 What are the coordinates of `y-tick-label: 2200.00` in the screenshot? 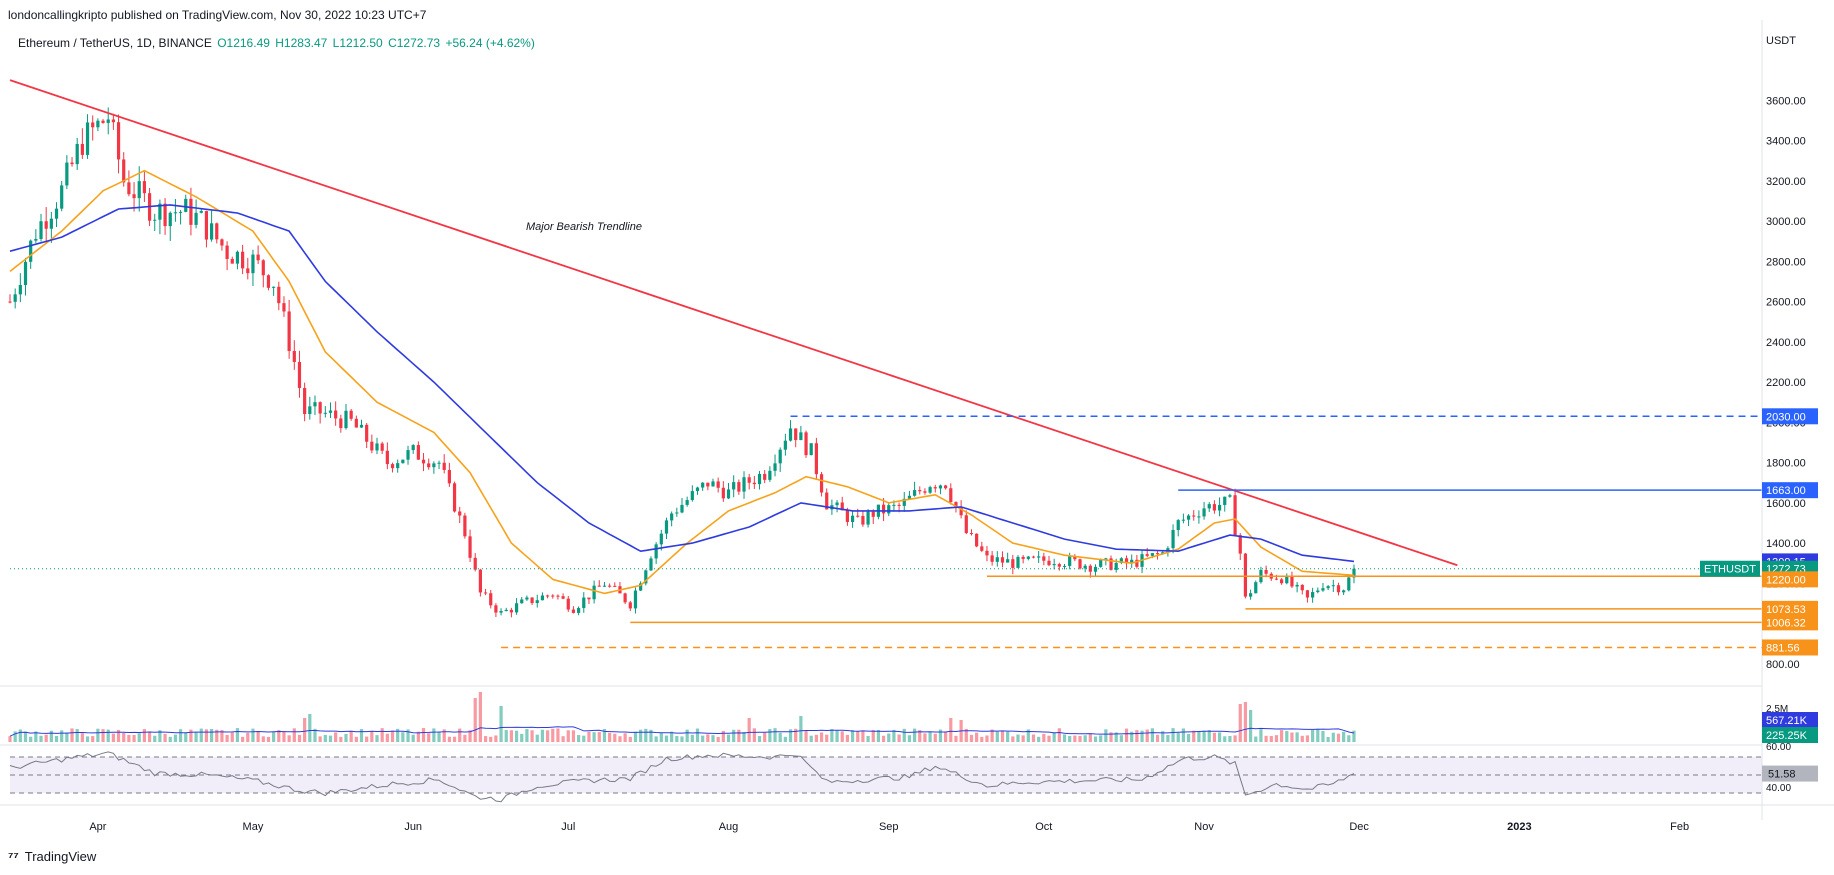 It's located at (1786, 383).